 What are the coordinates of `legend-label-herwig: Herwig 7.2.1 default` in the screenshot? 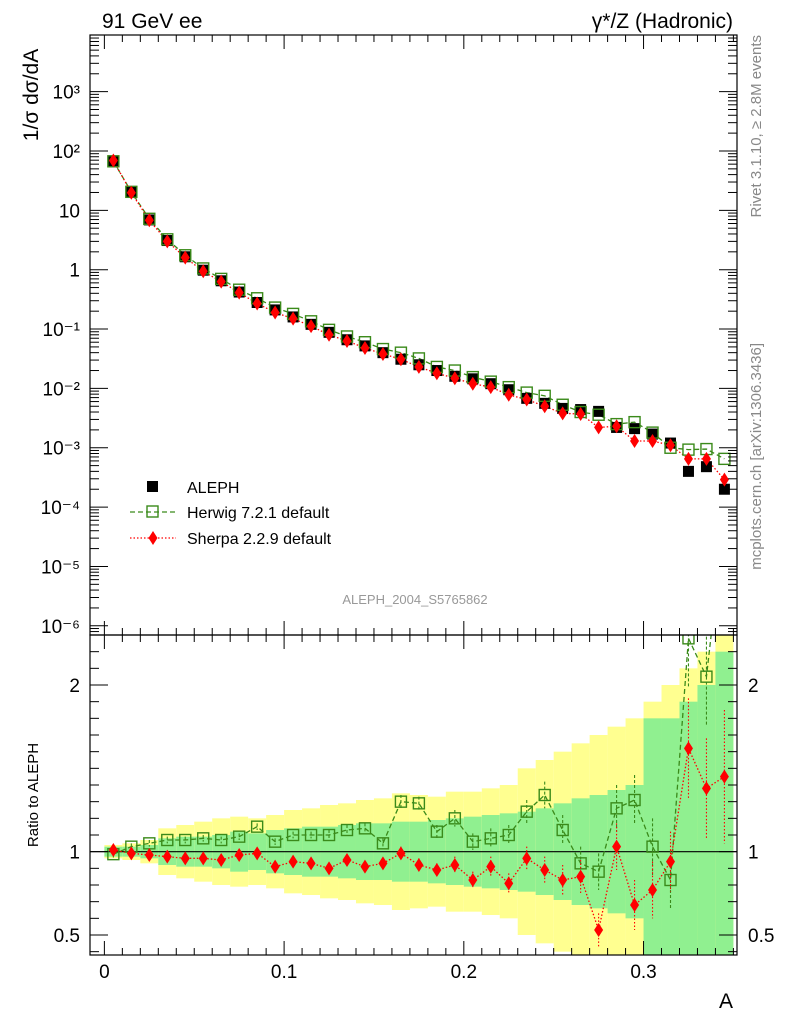 It's located at (258, 513).